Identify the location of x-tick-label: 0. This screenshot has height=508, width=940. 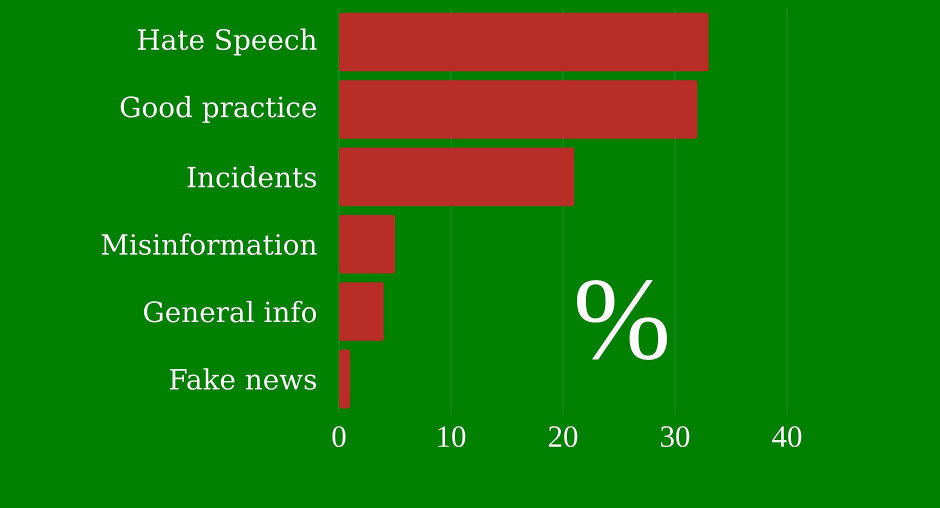
(339, 437).